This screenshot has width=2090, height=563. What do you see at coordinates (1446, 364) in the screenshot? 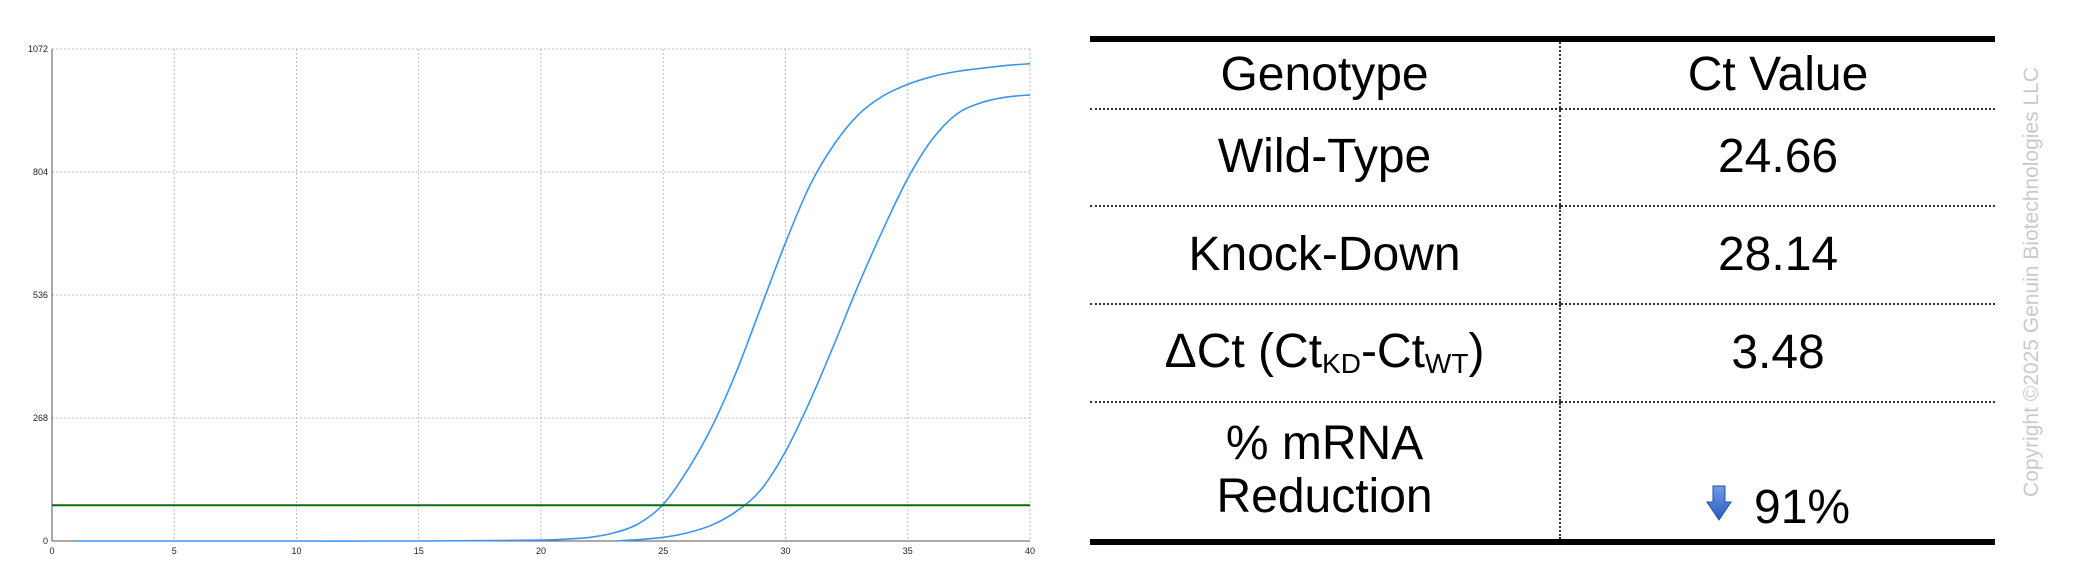
I see `delta-ct-sub-wt: WT` at bounding box center [1446, 364].